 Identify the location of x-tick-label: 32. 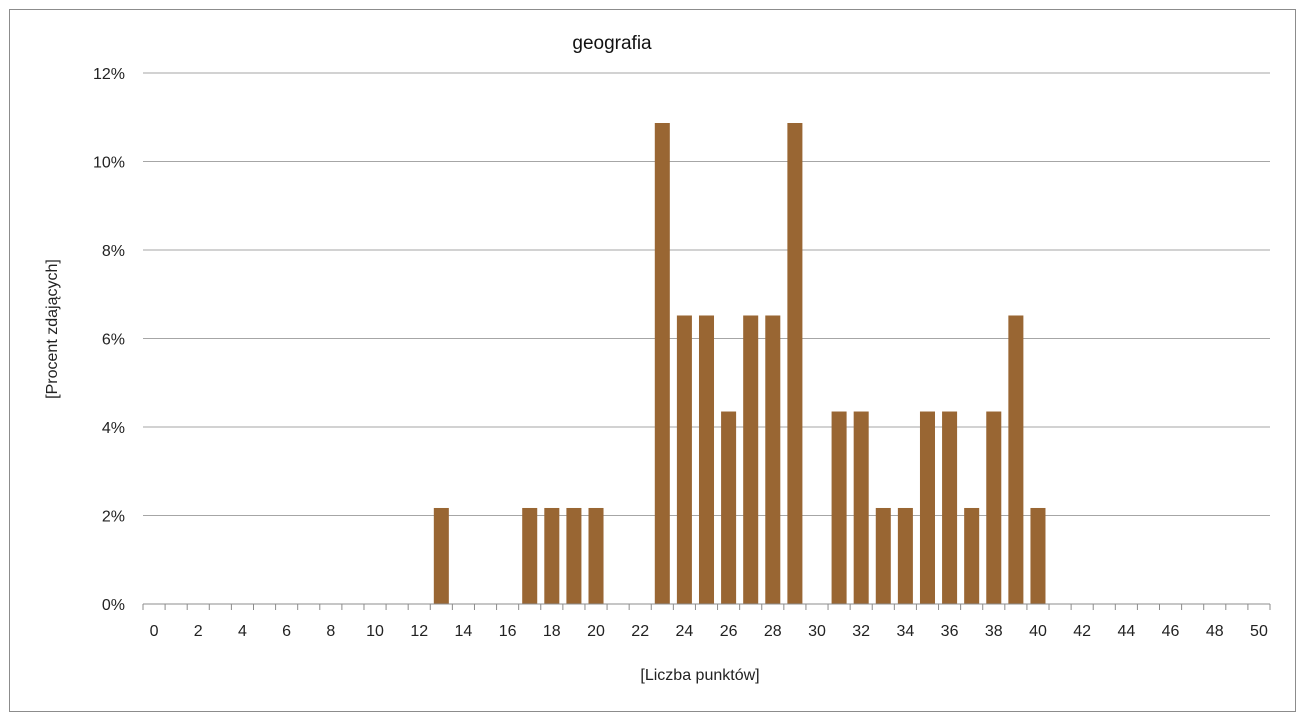
(861, 631).